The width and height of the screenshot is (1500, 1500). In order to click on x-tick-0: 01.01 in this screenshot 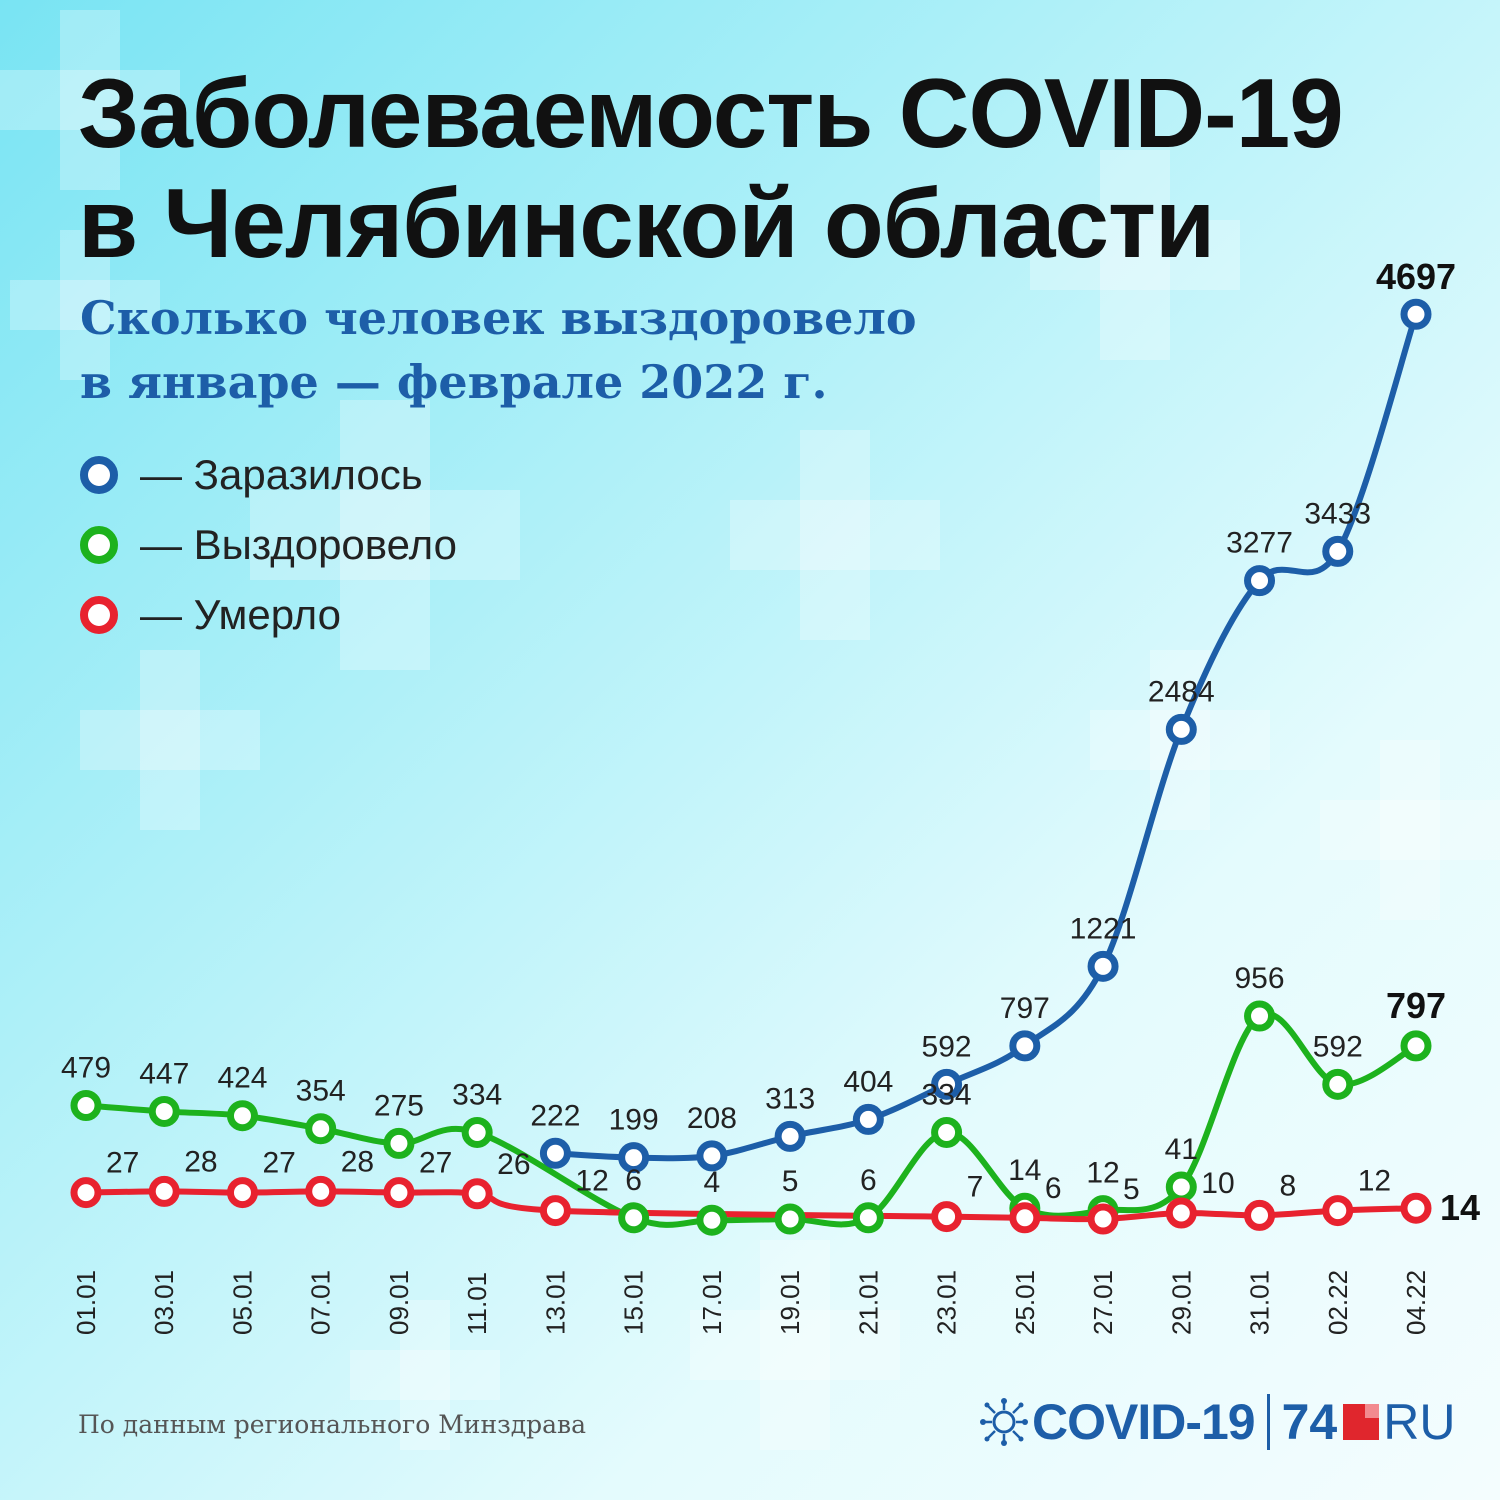, I will do `click(86, 1302)`.